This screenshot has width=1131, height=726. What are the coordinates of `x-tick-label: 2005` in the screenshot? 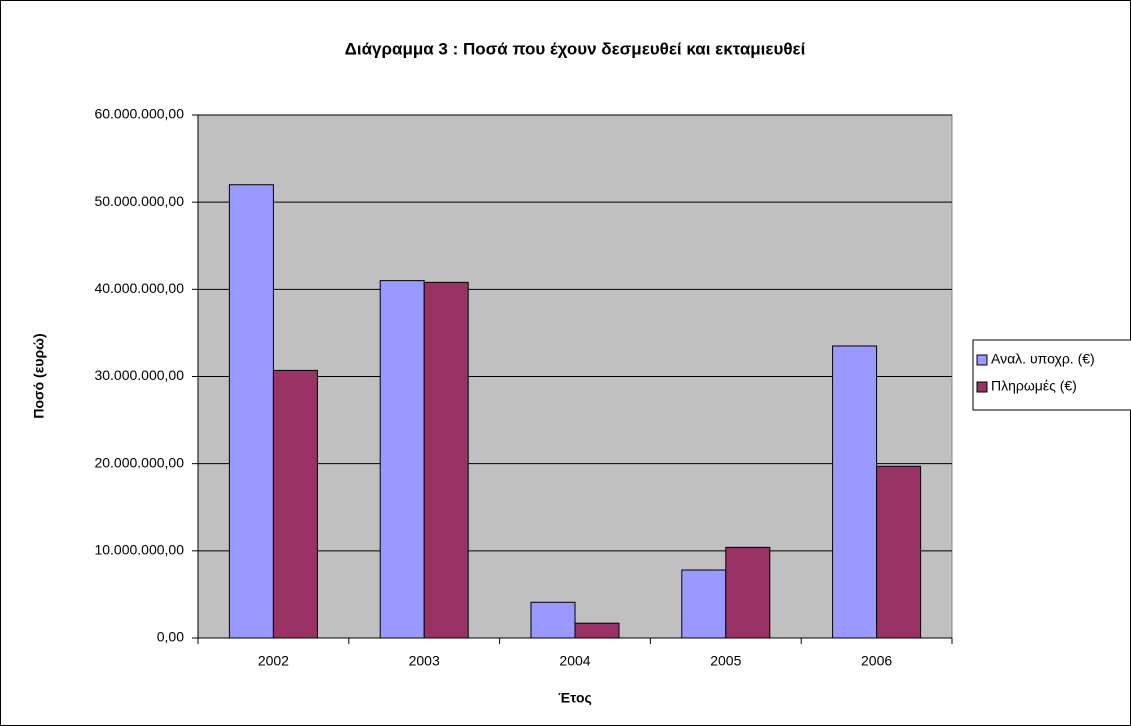 It's located at (725, 661).